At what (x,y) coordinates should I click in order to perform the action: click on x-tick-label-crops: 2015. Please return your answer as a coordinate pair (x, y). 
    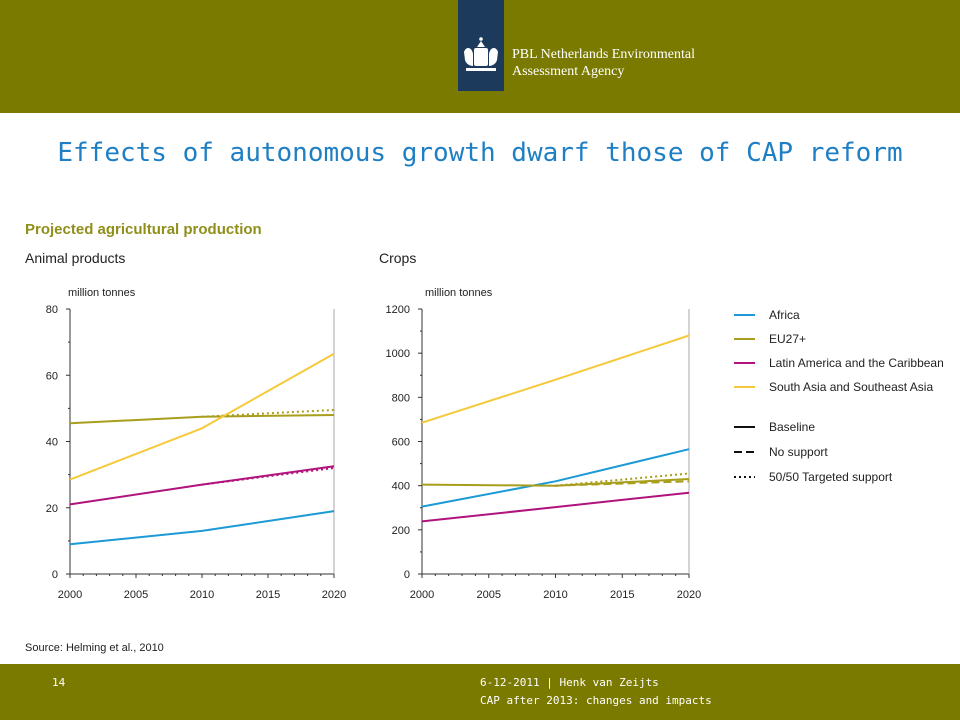
    Looking at the image, I should click on (622, 595).